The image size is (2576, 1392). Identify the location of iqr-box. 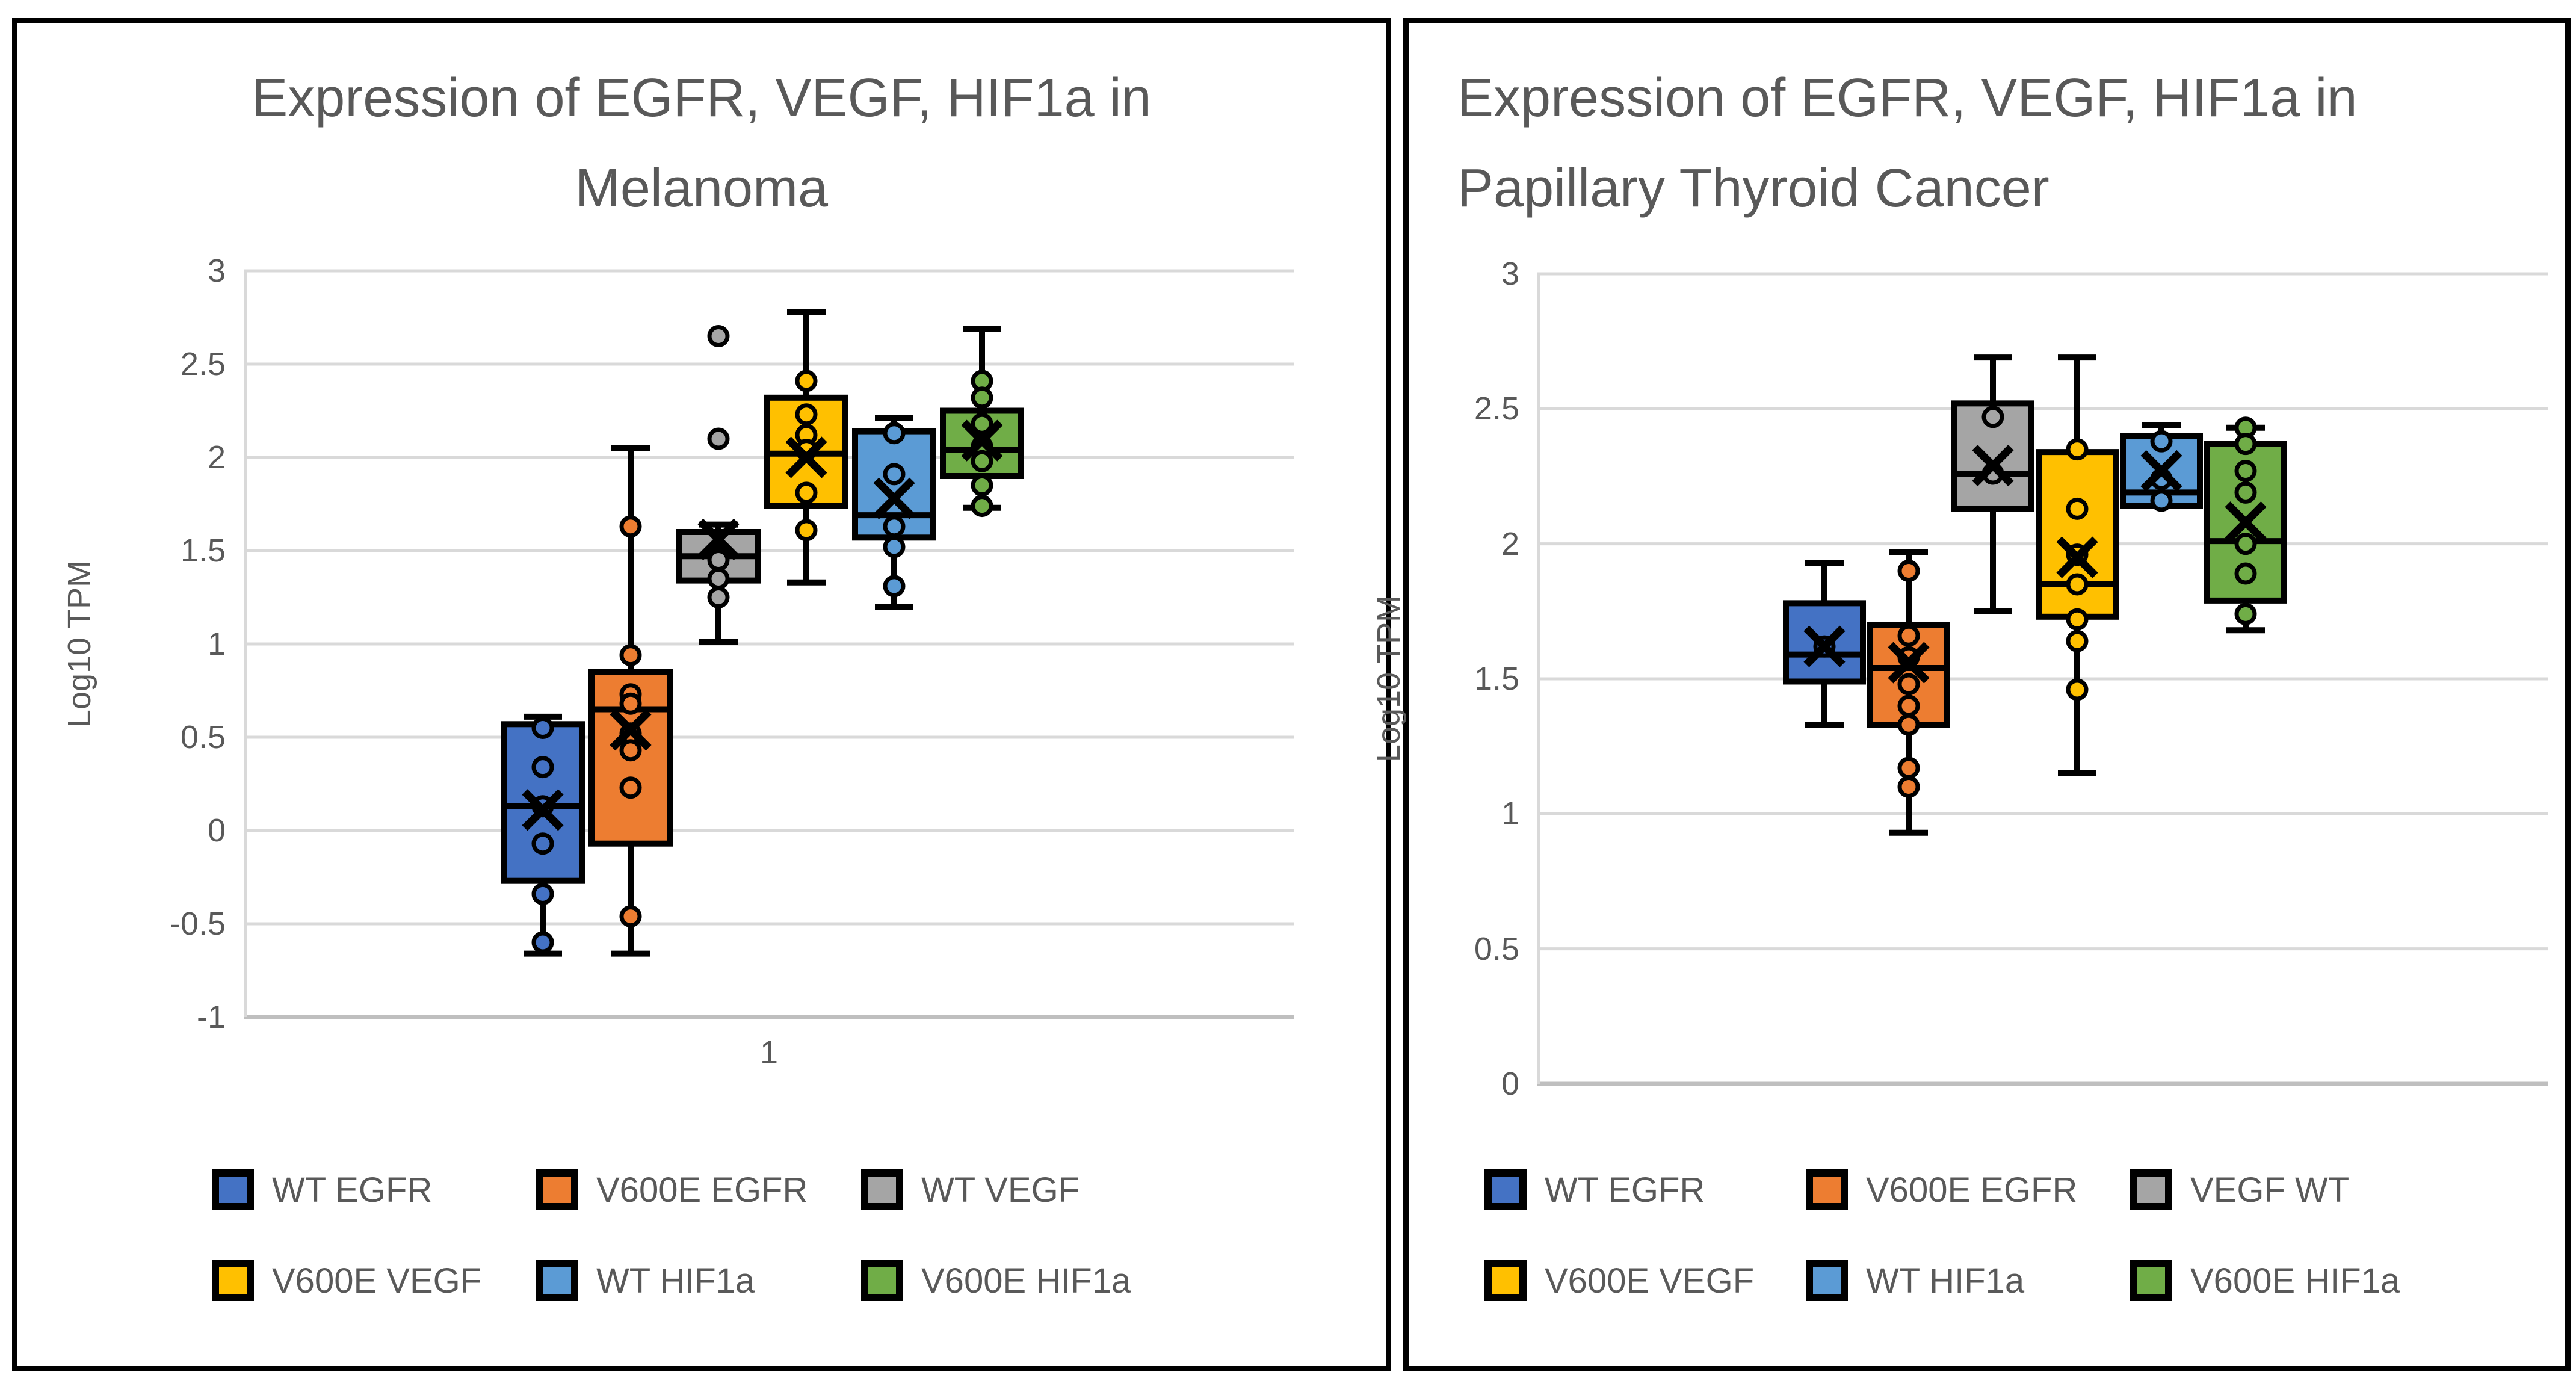
(1824, 642).